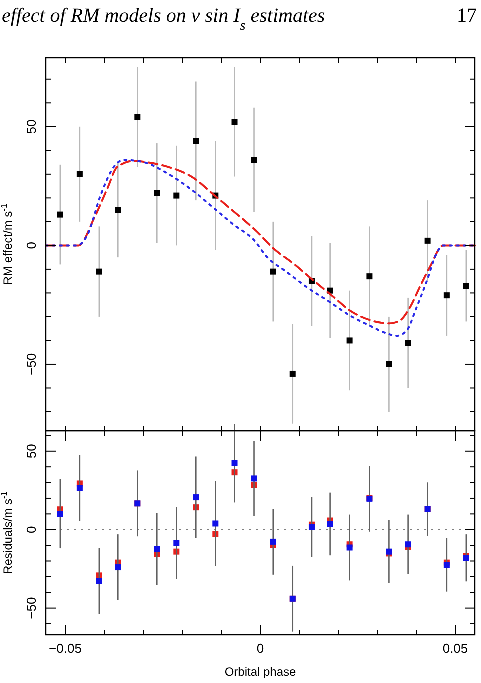  I want to click on x-axis-title: Orbital phase, so click(260, 672).